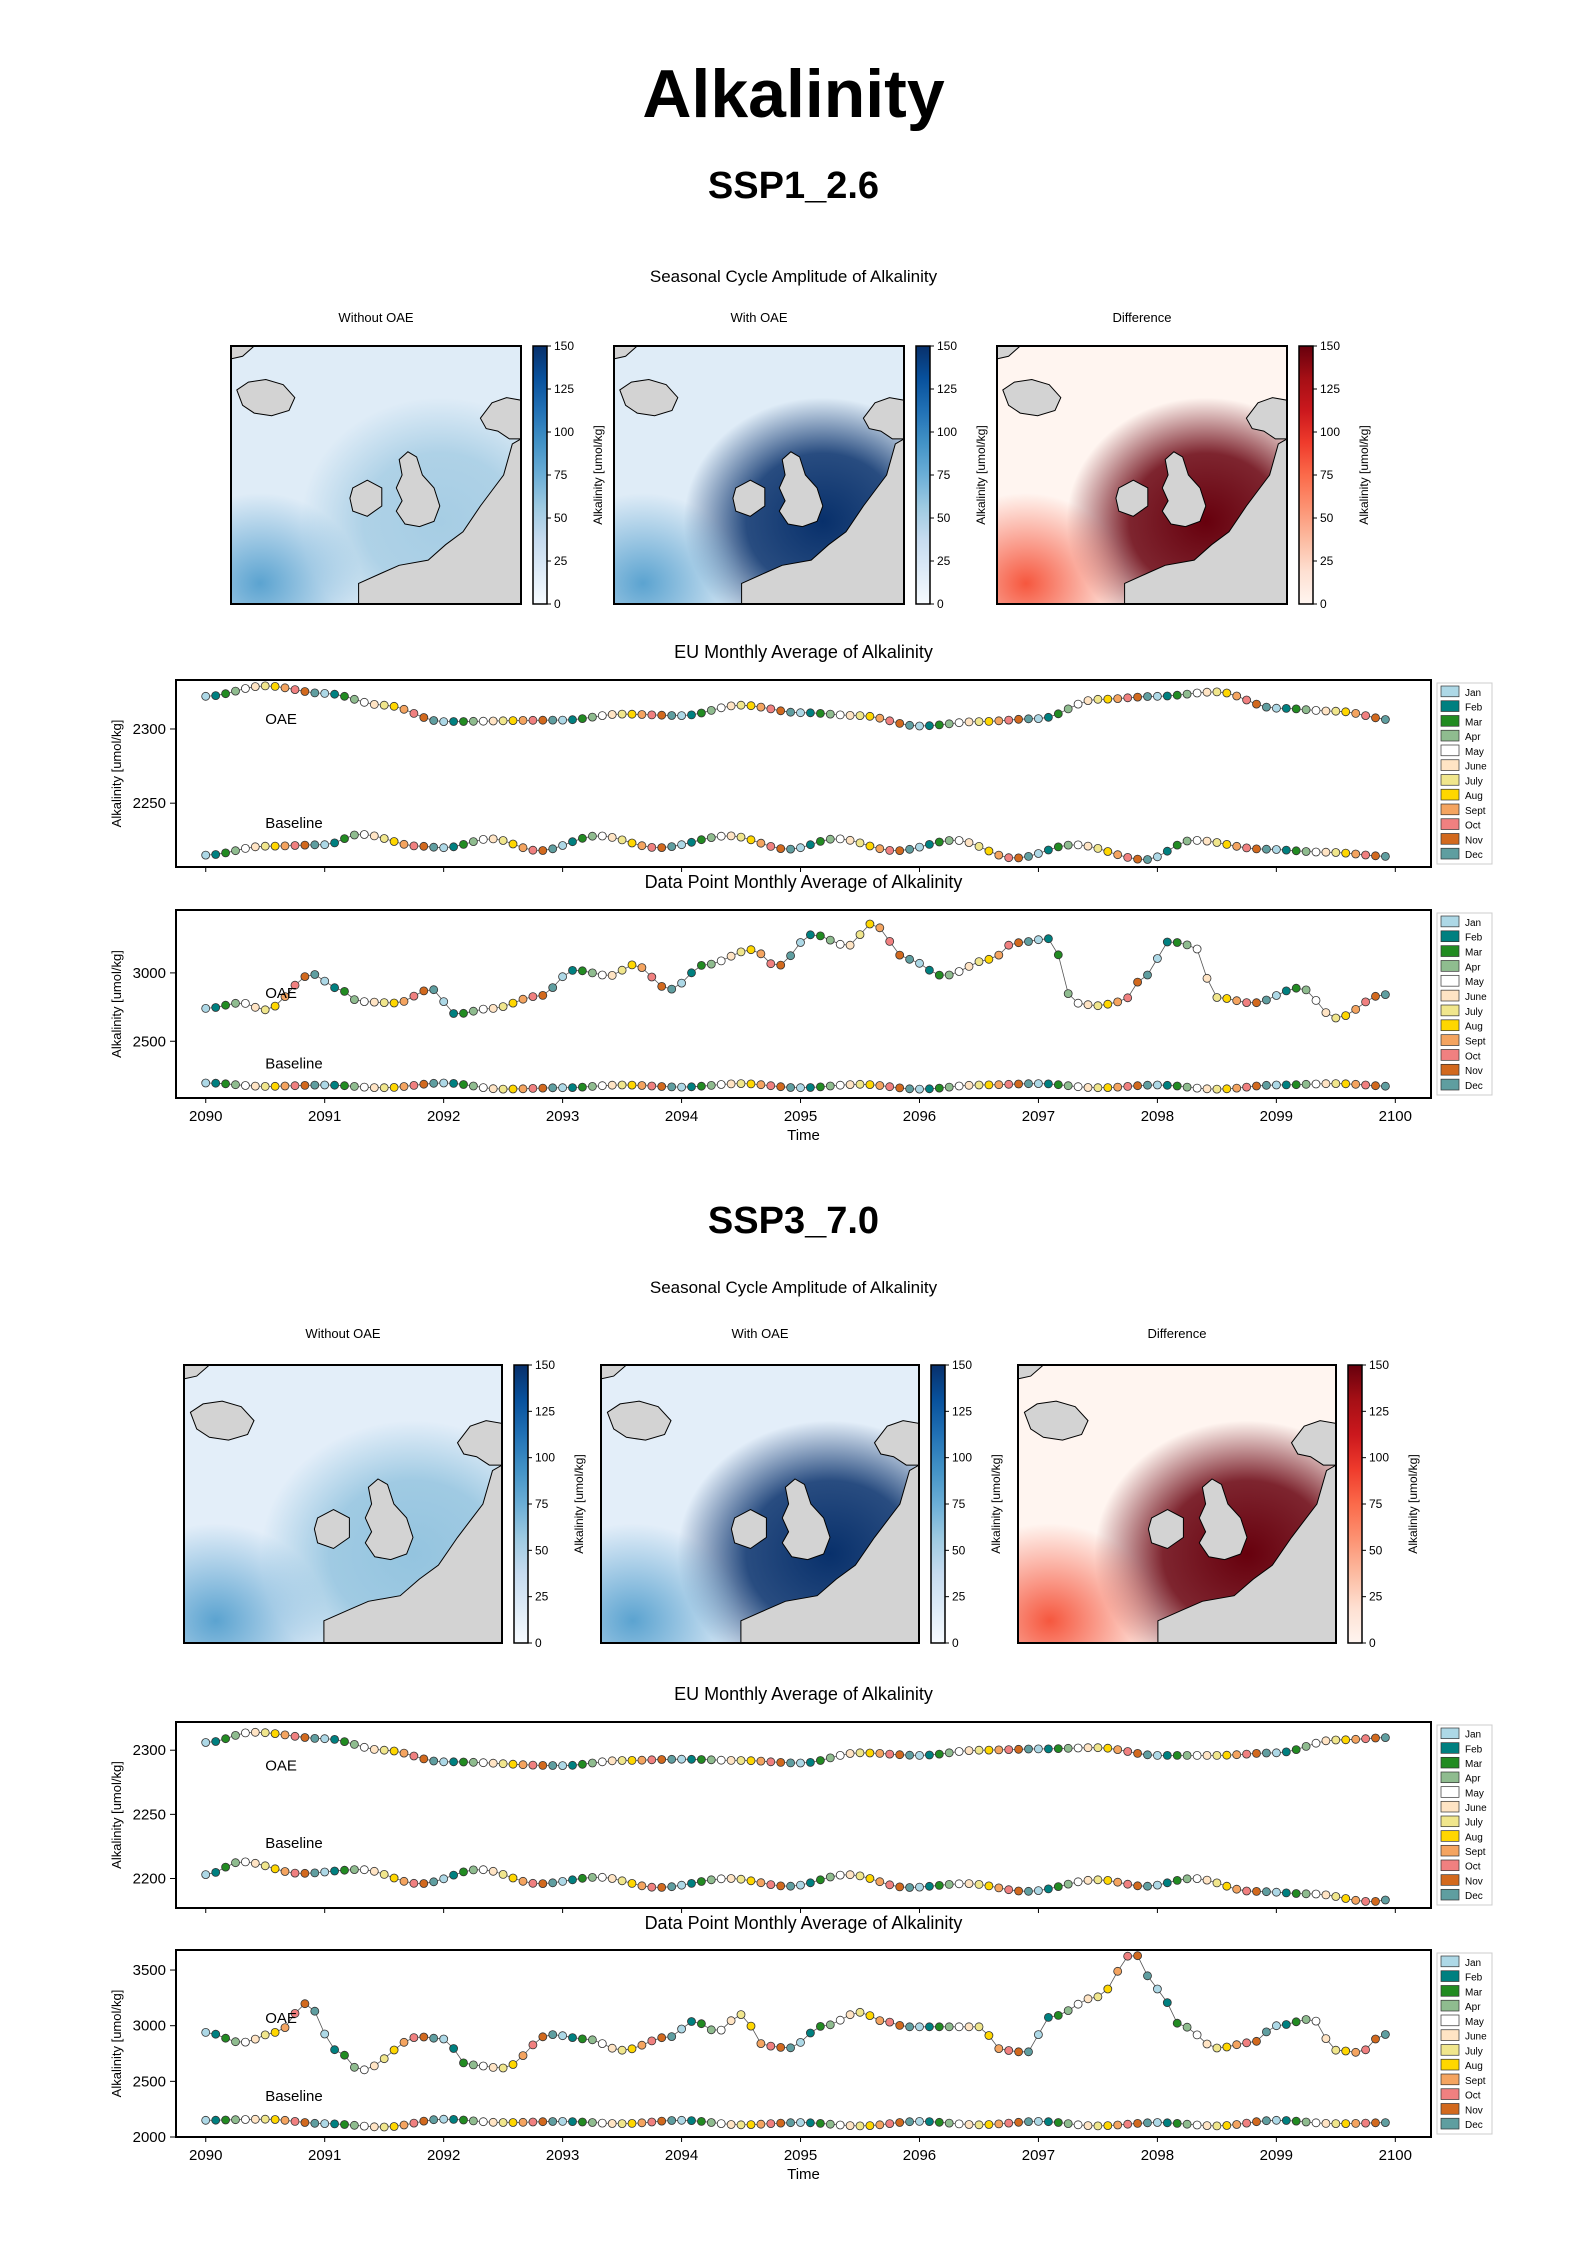 This screenshot has height=2245, width=1587. What do you see at coordinates (149, 1878) in the screenshot?
I see `y-tick-label: 2200` at bounding box center [149, 1878].